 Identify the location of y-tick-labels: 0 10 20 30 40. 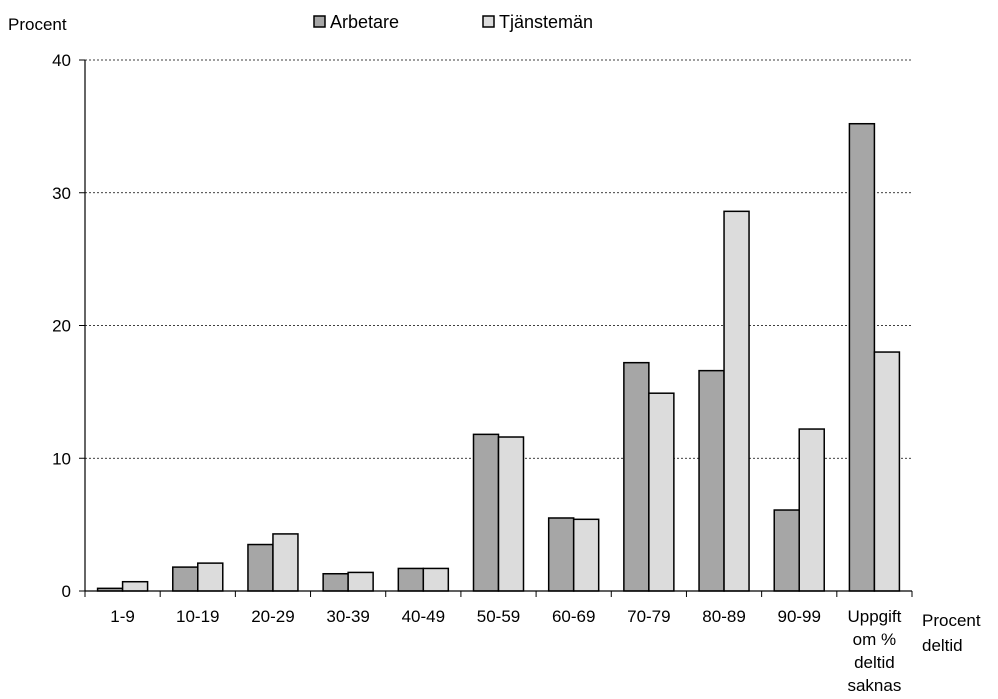
(61, 326).